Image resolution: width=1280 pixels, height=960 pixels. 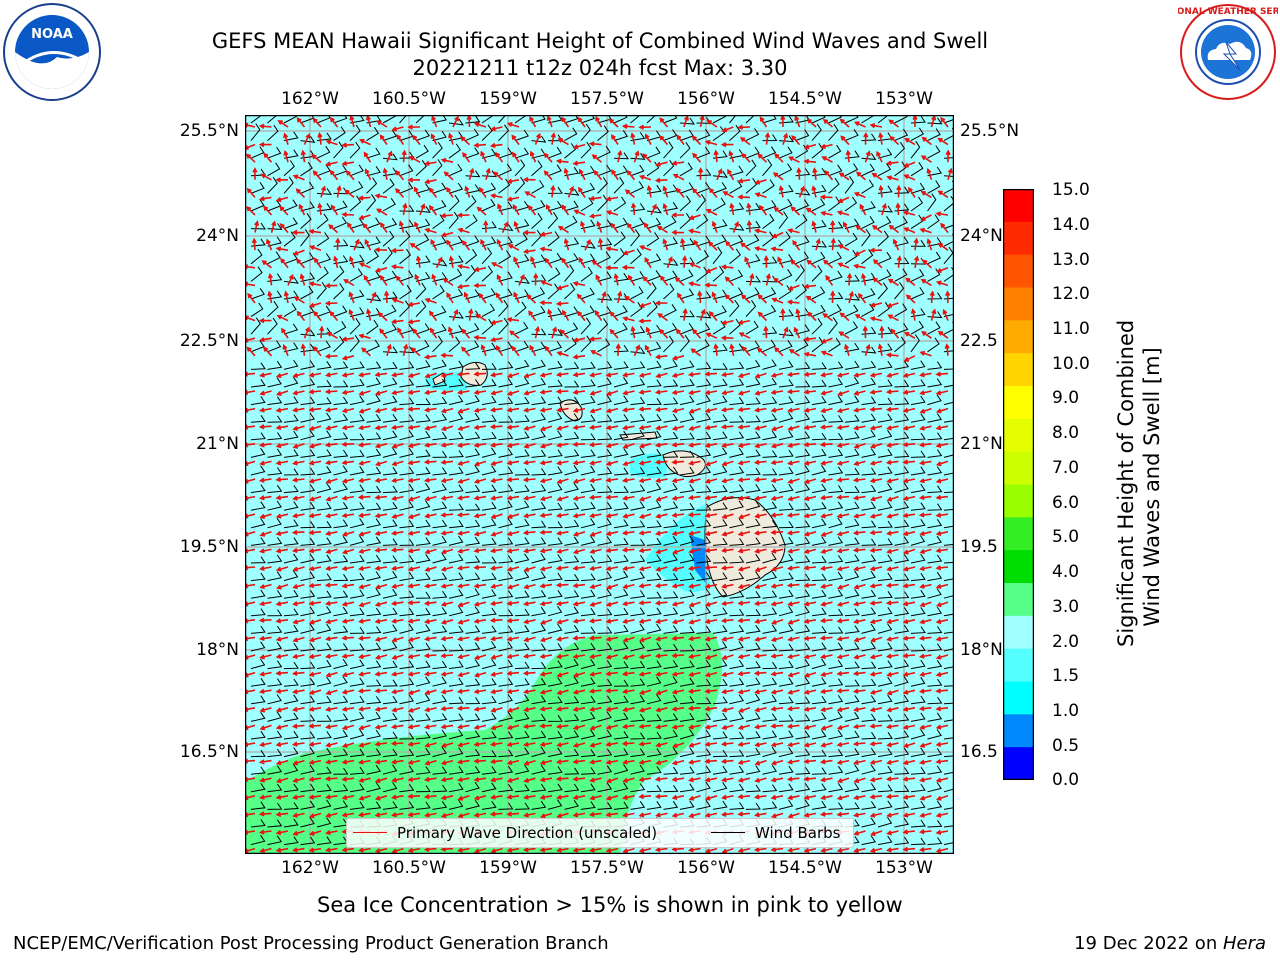 I want to click on colorbar-label-10: 5.0, so click(x=1066, y=537).